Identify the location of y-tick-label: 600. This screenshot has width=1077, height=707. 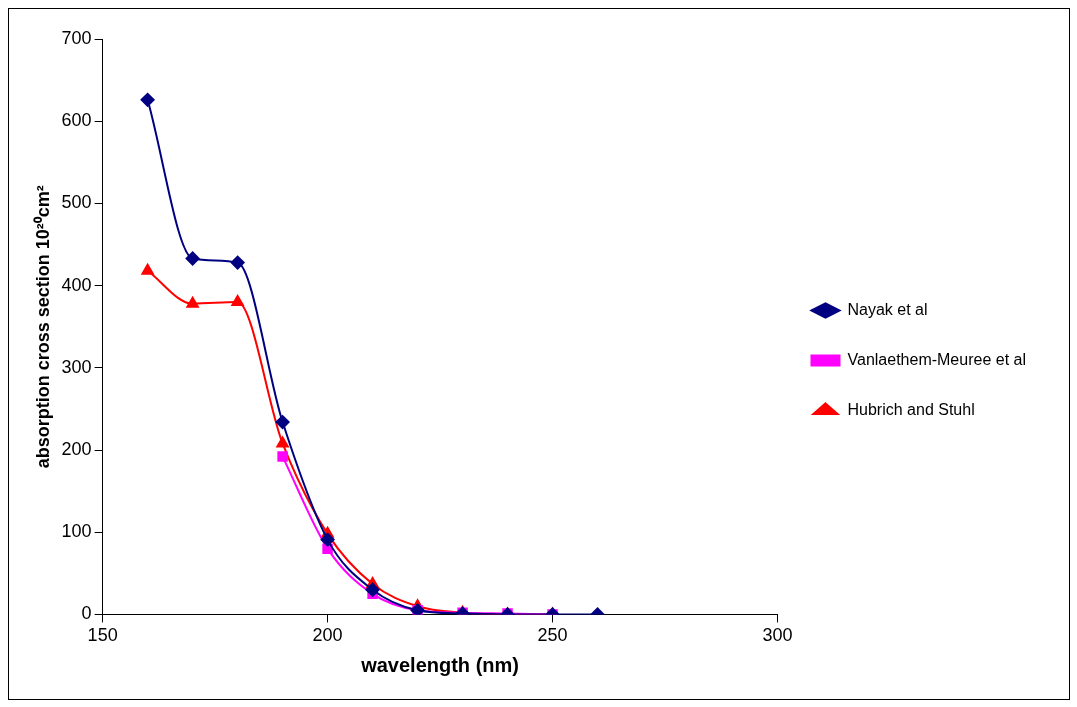
(76, 120).